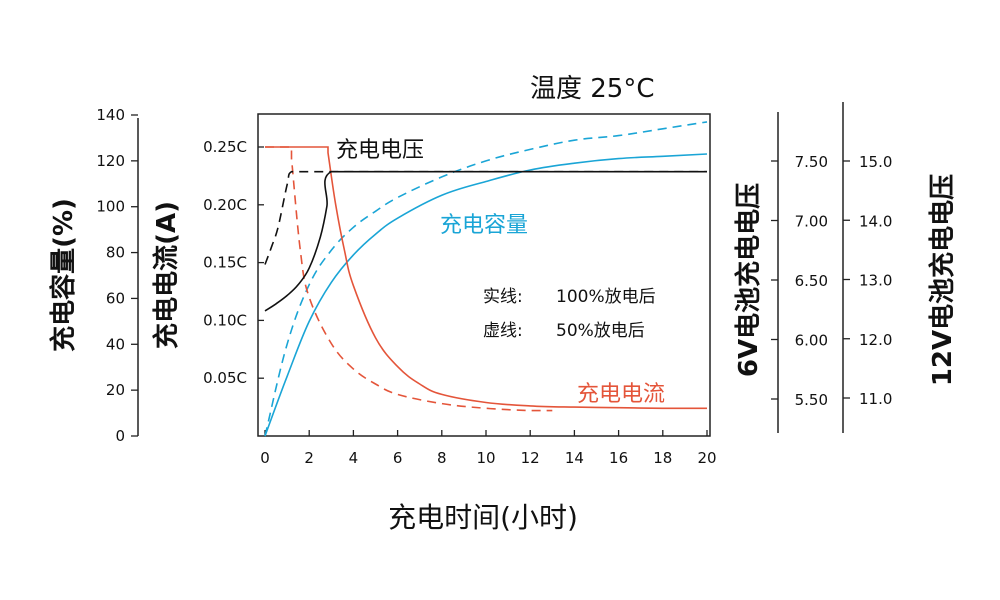  I want to click on annotation-capacity: 充电容量, so click(484, 225).